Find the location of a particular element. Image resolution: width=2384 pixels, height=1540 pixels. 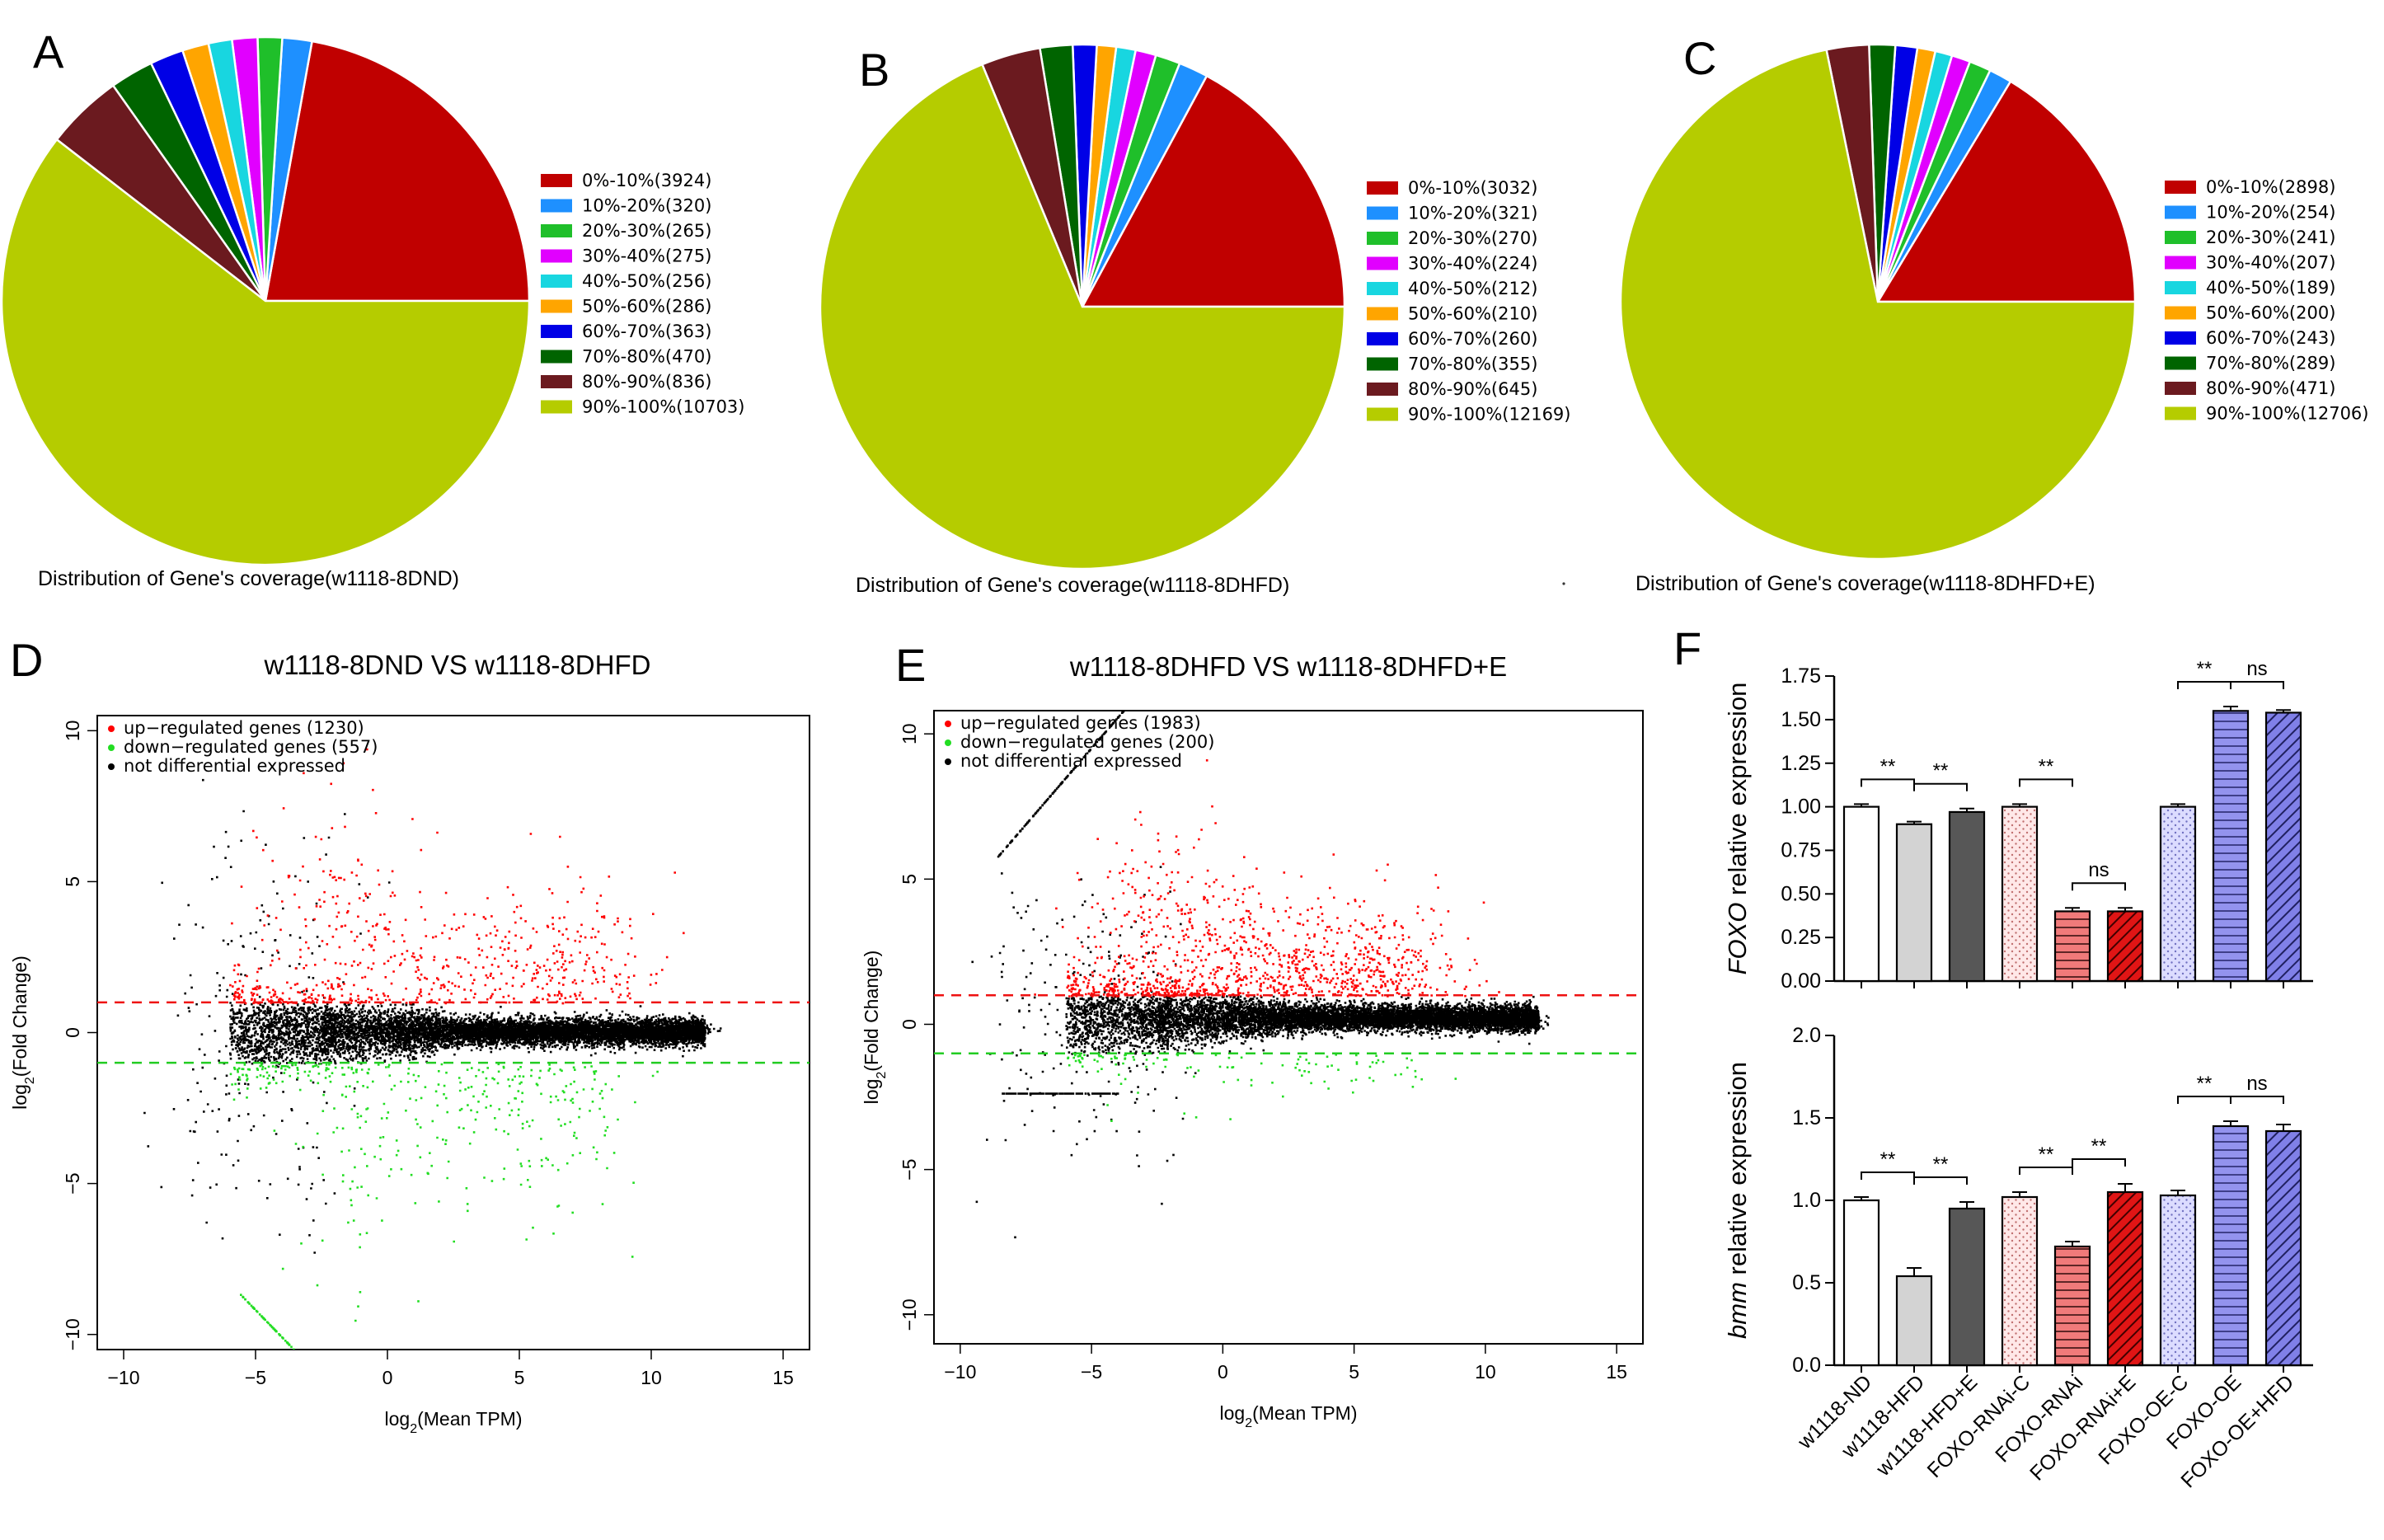

x-axis-label: log2(Mean TPM) is located at coordinates (1289, 1416).